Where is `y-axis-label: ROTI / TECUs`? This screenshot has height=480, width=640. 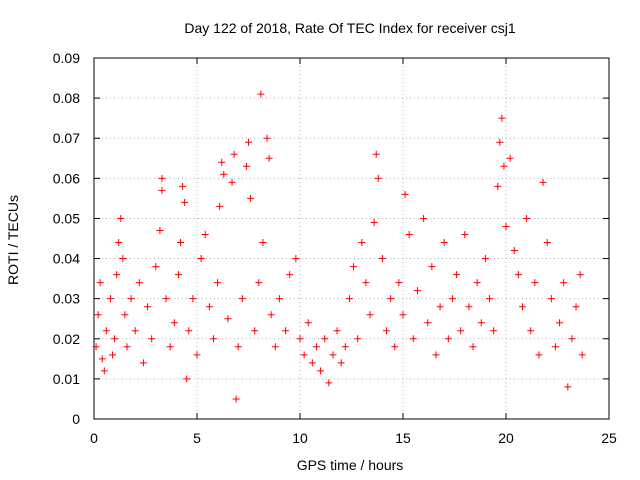
y-axis-label: ROTI / TECUs is located at coordinates (13, 240).